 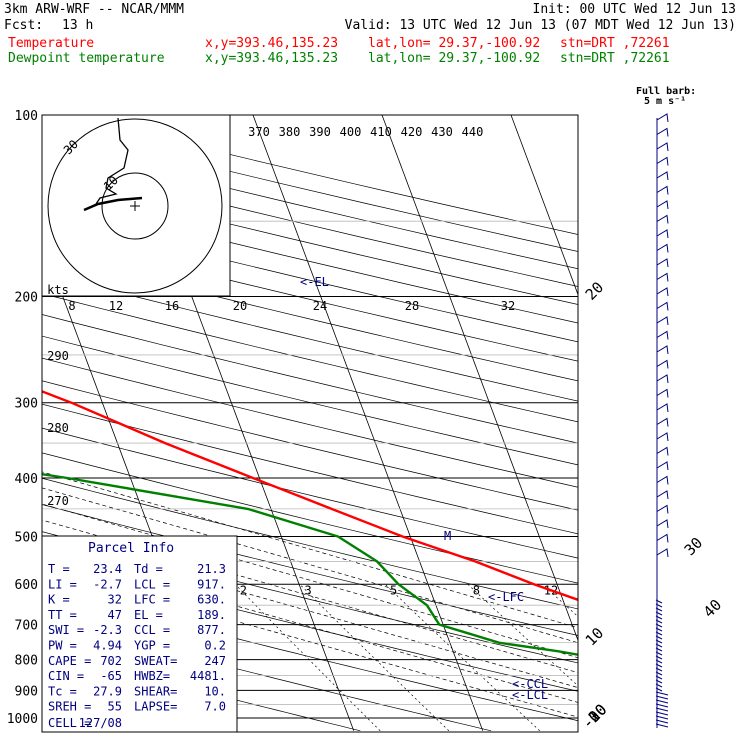 I want to click on pressure-label-500: 500, so click(x=26, y=537).